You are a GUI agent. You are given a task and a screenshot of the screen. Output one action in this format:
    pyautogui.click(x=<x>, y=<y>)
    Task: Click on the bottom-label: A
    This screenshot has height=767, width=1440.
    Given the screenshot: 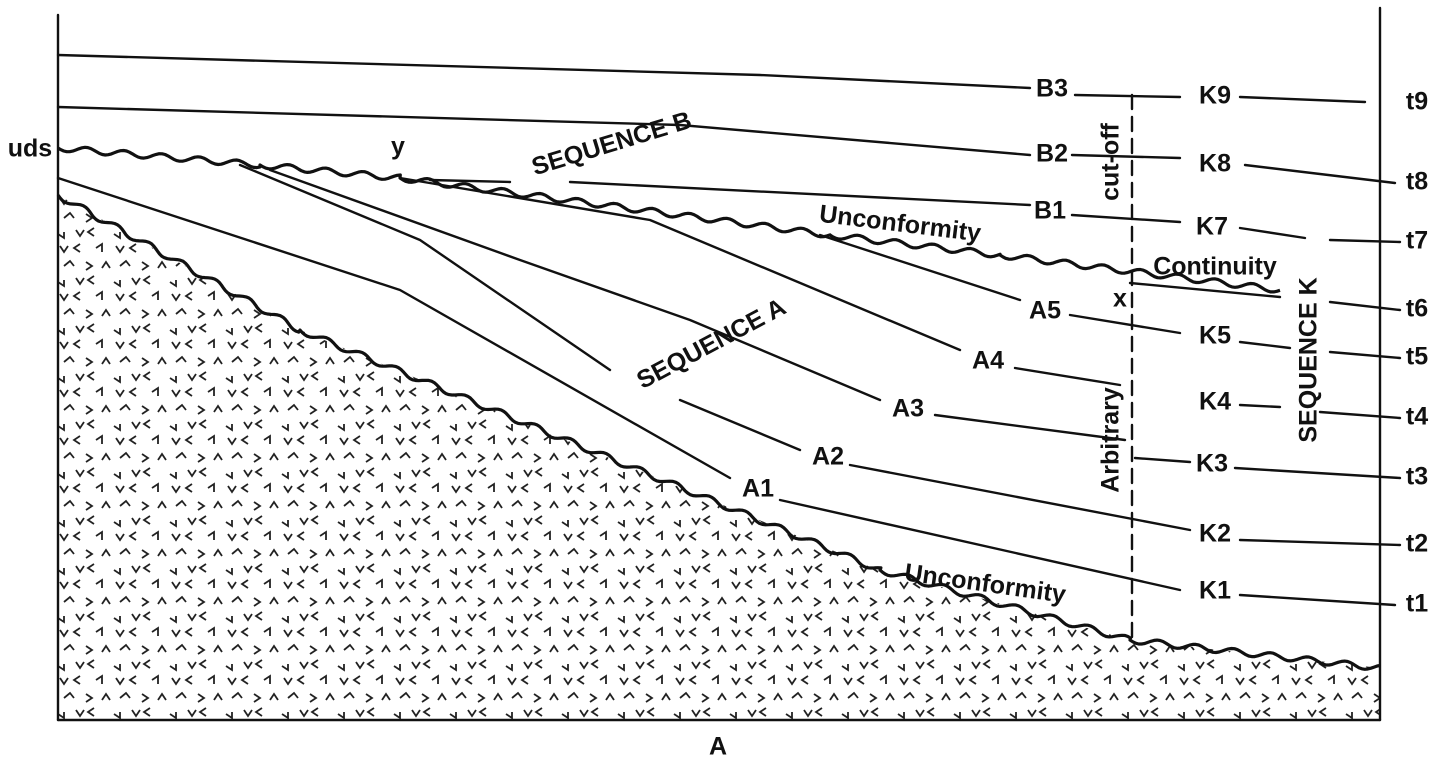 What is the action you would take?
    pyautogui.click(x=718, y=747)
    